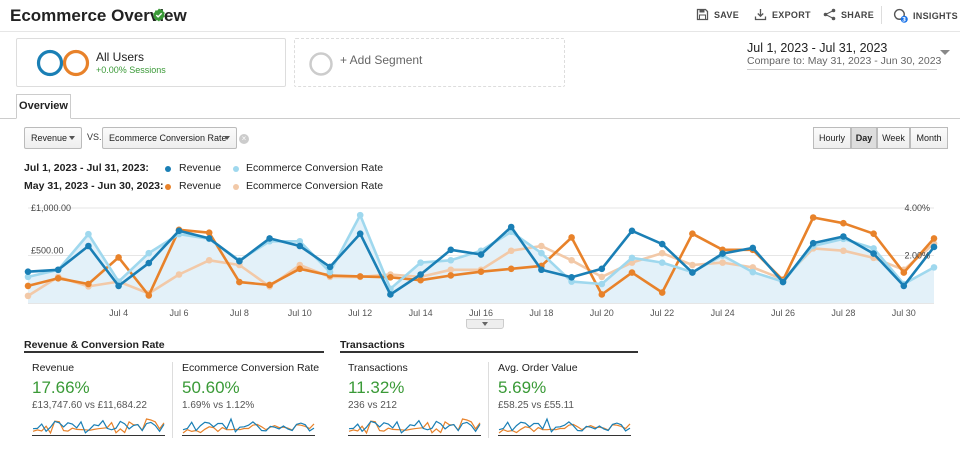 This screenshot has height=453, width=960. I want to click on vs-label: VS., so click(94, 137).